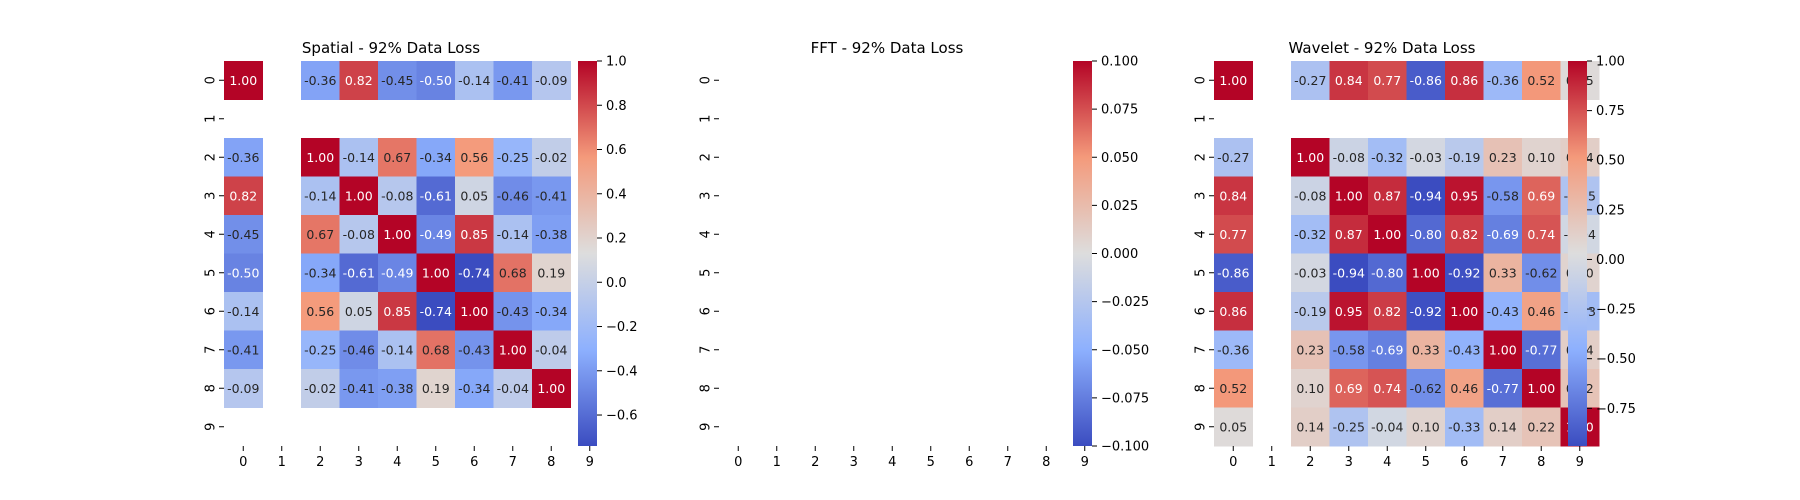 This screenshot has width=1800, height=500. What do you see at coordinates (854, 462) in the screenshot?
I see `fft-x-tick-label-3: 3` at bounding box center [854, 462].